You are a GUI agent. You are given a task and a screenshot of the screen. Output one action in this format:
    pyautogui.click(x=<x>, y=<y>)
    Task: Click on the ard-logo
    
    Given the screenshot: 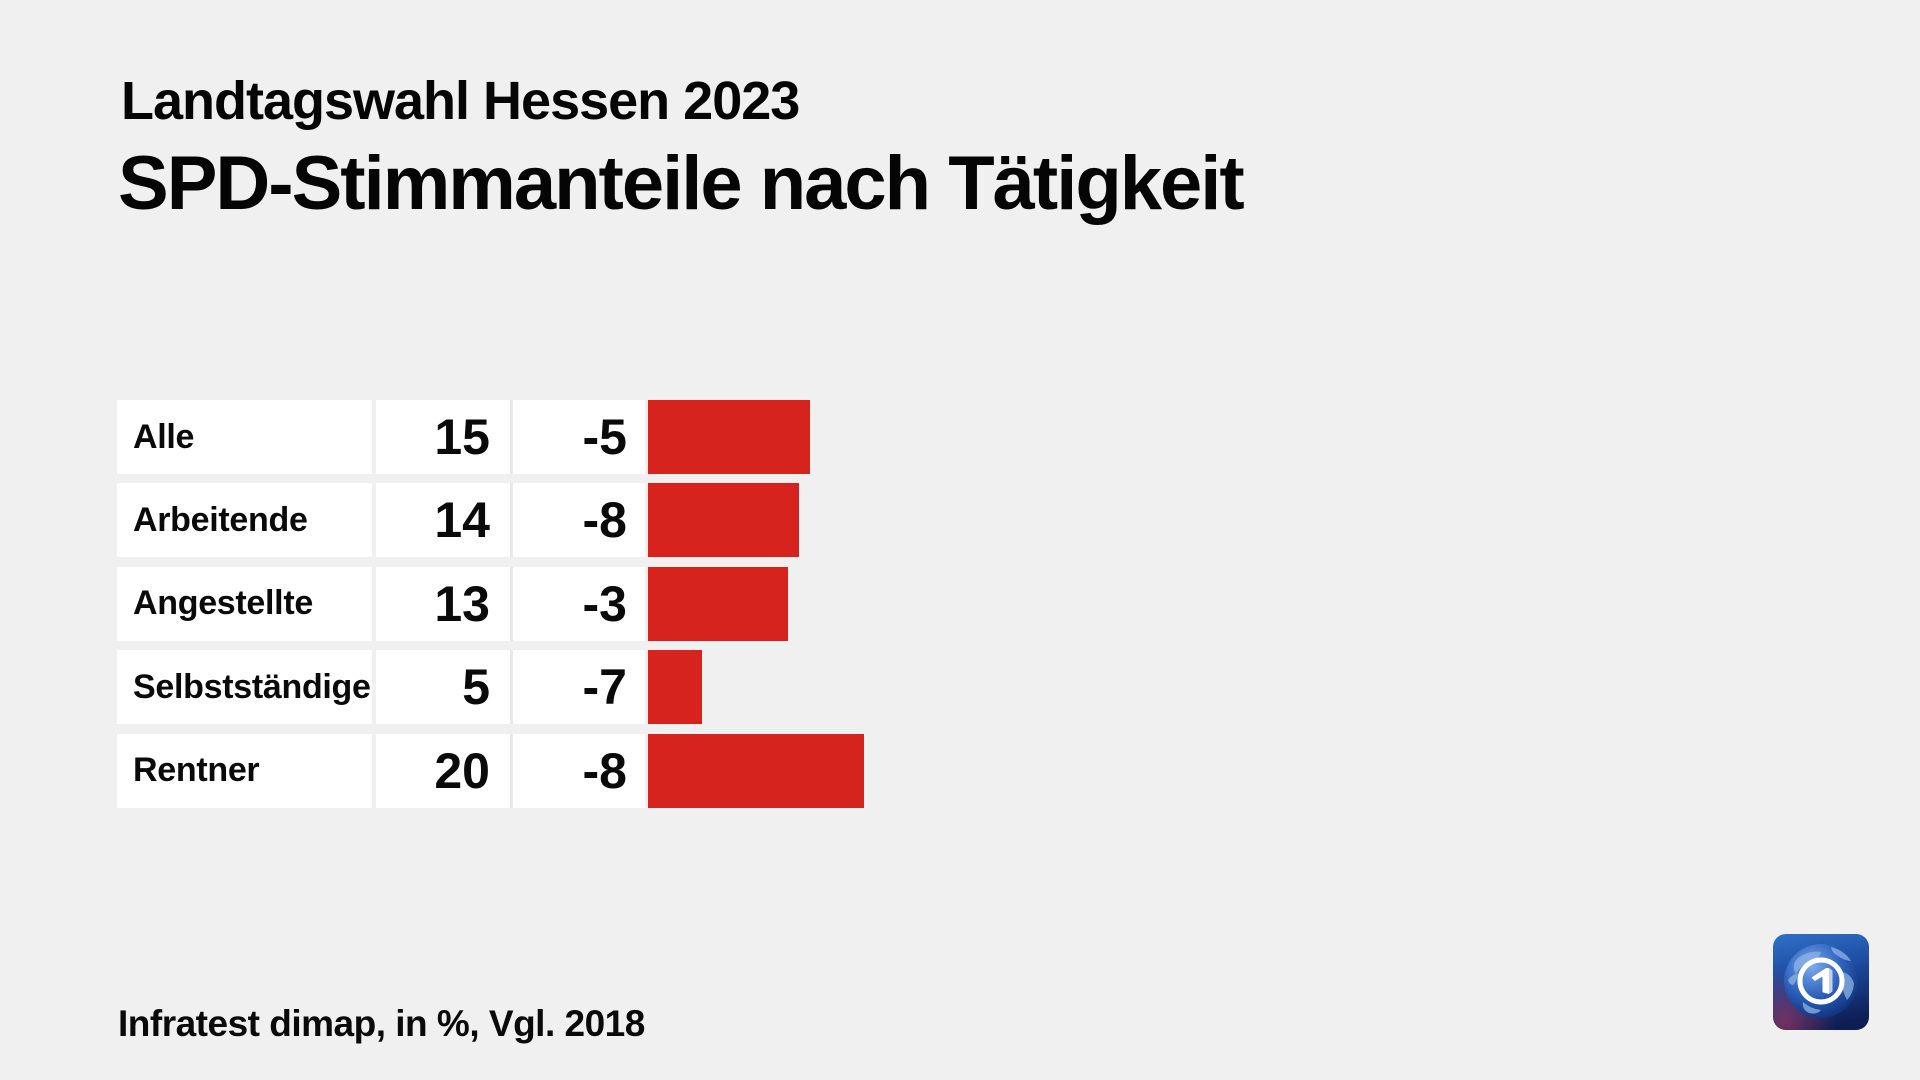 What is the action you would take?
    pyautogui.click(x=1821, y=982)
    